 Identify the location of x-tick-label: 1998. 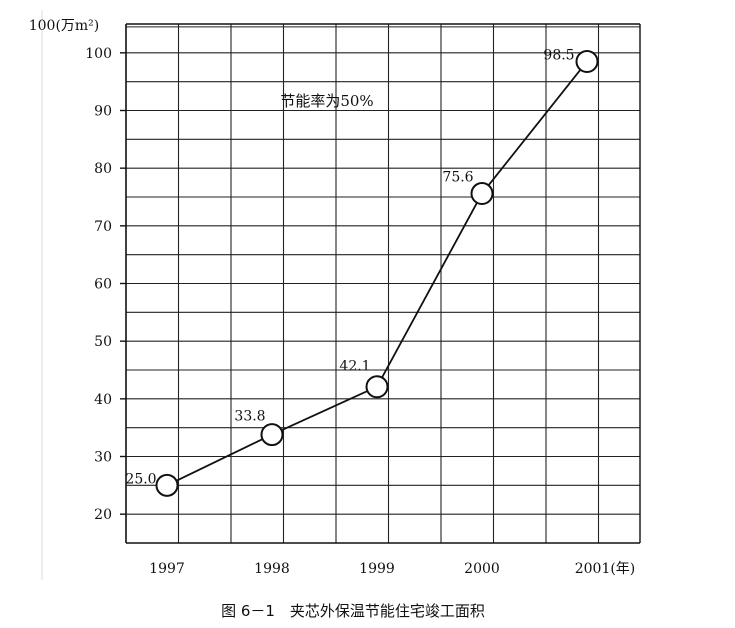
(272, 569).